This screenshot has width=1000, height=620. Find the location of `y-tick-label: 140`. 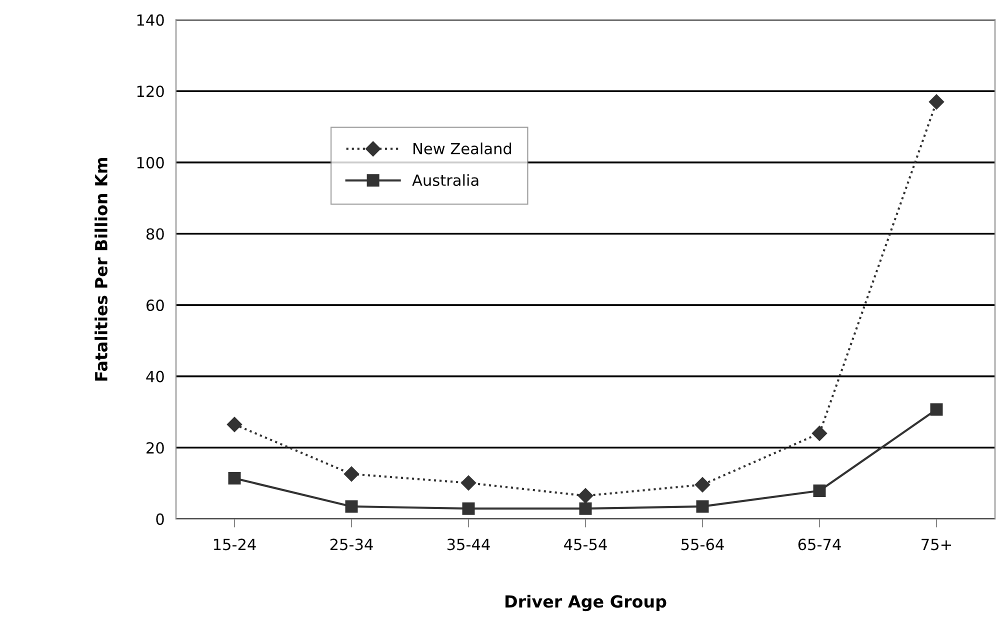

y-tick-label: 140 is located at coordinates (150, 20).